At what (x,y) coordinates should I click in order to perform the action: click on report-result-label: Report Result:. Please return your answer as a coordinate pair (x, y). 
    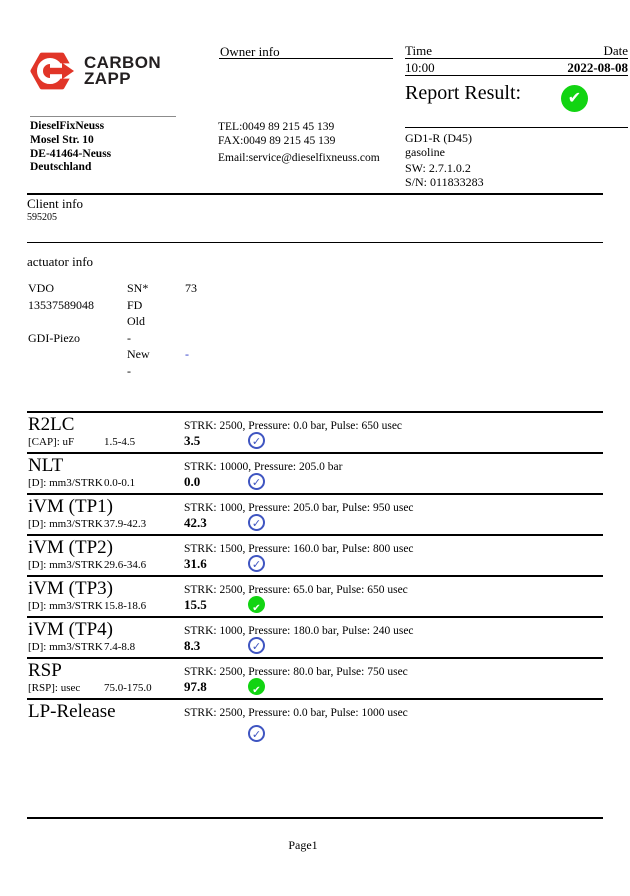
    Looking at the image, I should click on (463, 93).